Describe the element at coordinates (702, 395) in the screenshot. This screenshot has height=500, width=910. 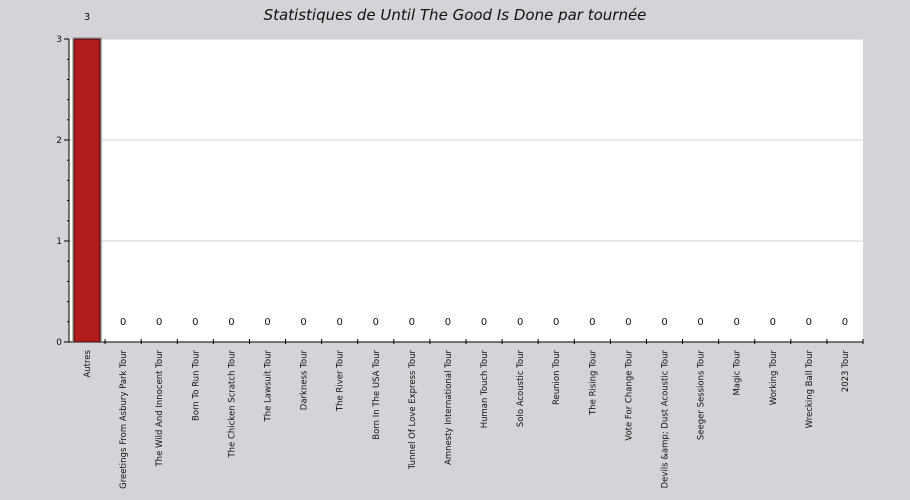
I see `x-category-label: Seeger Sessions Tour` at that location.